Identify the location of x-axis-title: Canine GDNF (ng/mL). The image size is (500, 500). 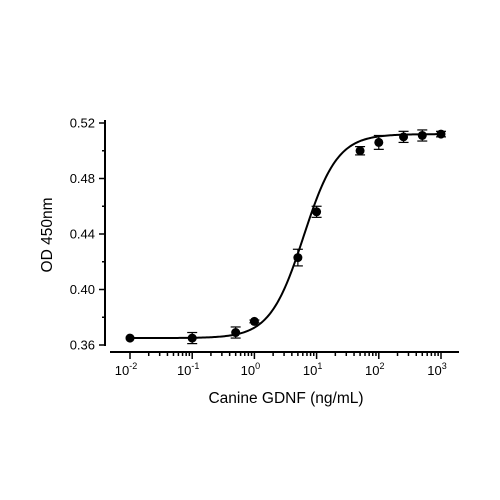
(285, 398).